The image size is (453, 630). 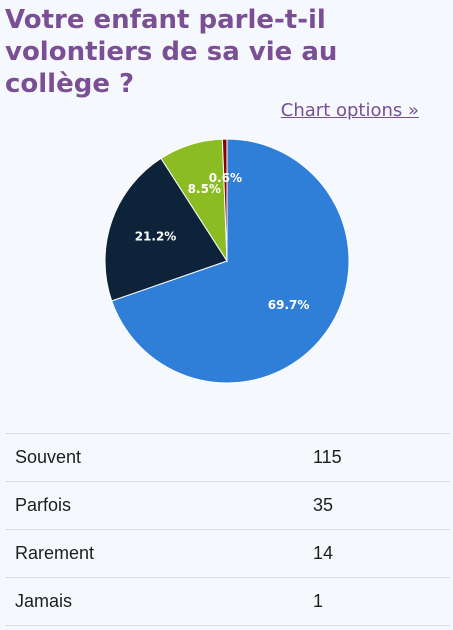 I want to click on slice-label-parfois: 21.2%, so click(x=156, y=236).